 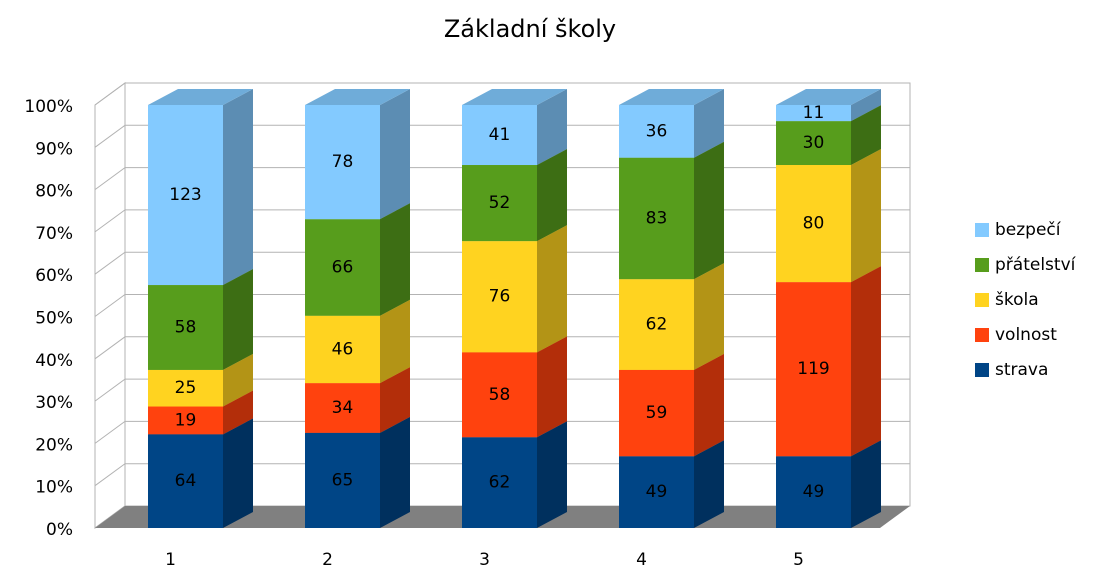 I want to click on y-tick-label: 90%, so click(x=54, y=149).